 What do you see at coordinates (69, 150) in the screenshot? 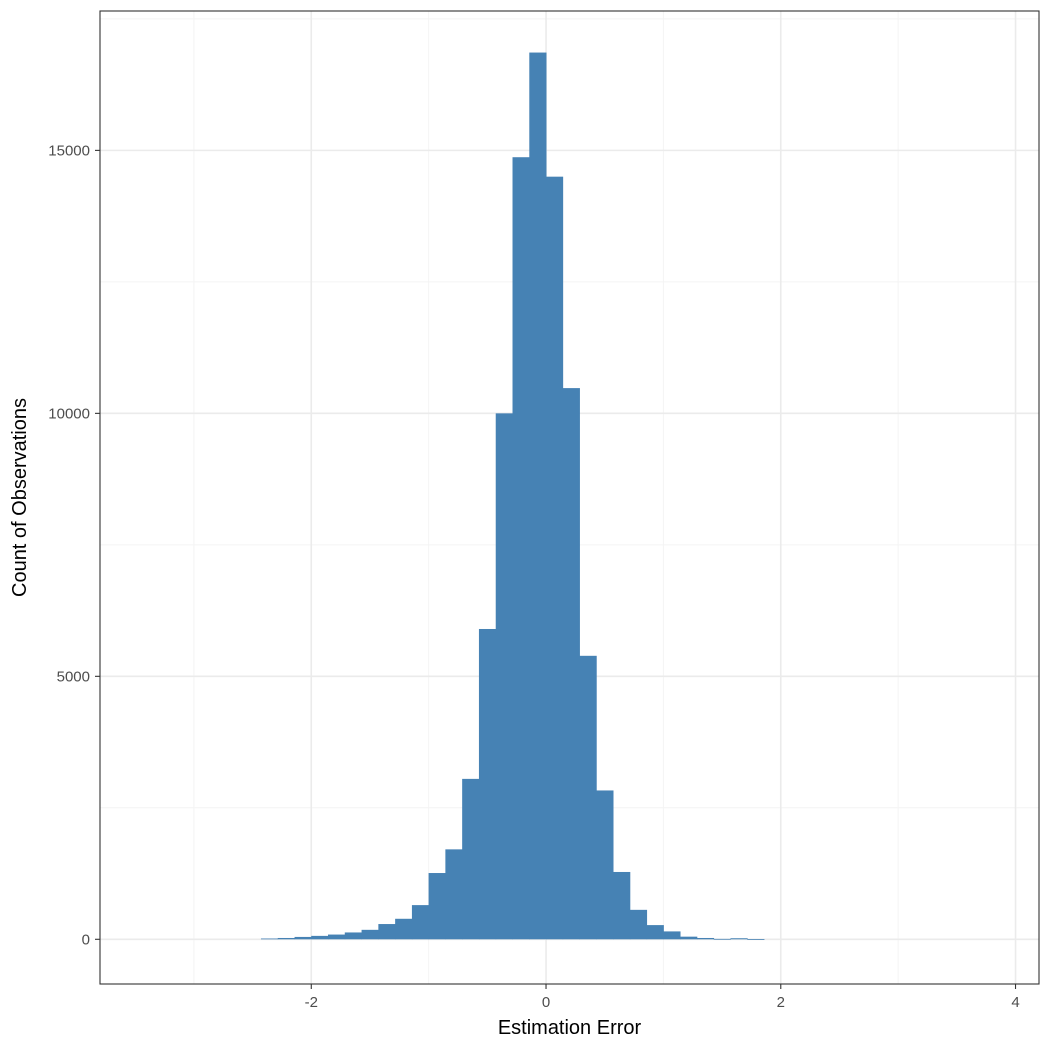
I see `y-tick-label: 15000` at bounding box center [69, 150].